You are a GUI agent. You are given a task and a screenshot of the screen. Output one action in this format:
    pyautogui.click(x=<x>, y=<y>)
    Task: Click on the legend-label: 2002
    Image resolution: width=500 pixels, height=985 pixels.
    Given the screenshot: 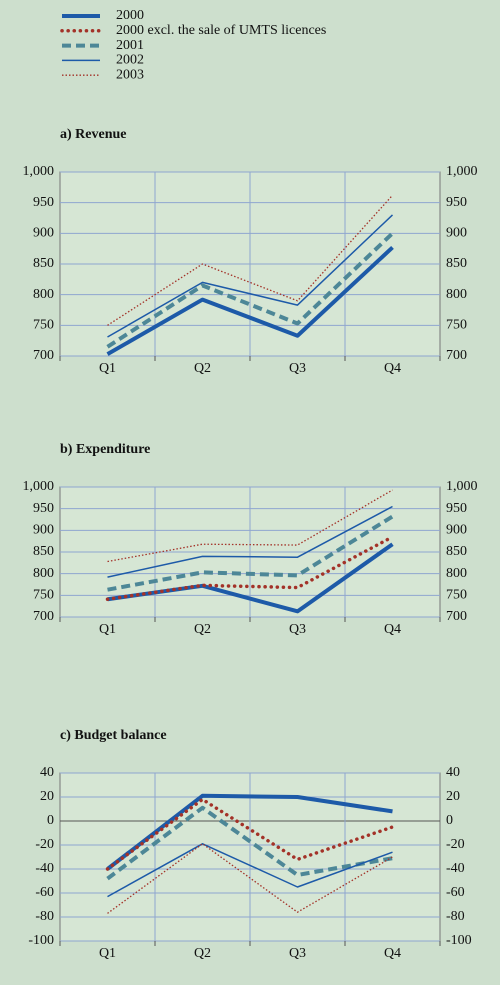 What is the action you would take?
    pyautogui.click(x=130, y=60)
    